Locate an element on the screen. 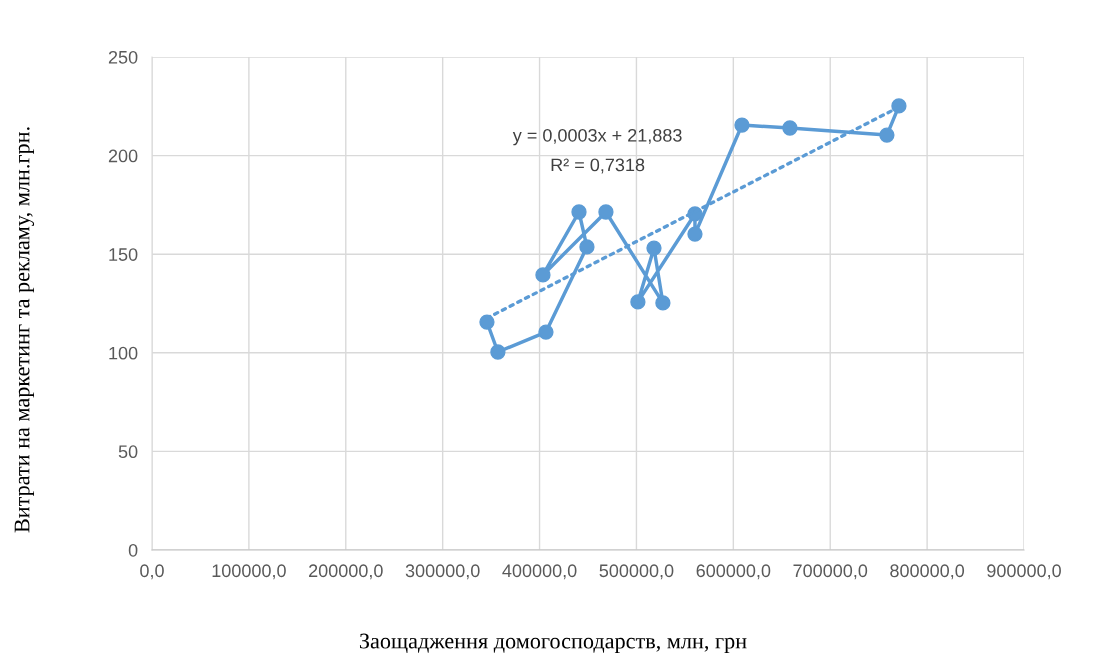  x-tick-label: 500000,0 is located at coordinates (636, 572).